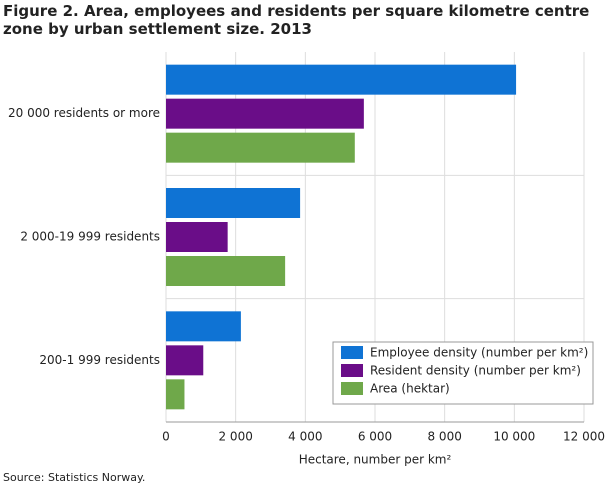 The image size is (610, 488). What do you see at coordinates (410, 389) in the screenshot?
I see `legend-label: Area (hektar)` at bounding box center [410, 389].